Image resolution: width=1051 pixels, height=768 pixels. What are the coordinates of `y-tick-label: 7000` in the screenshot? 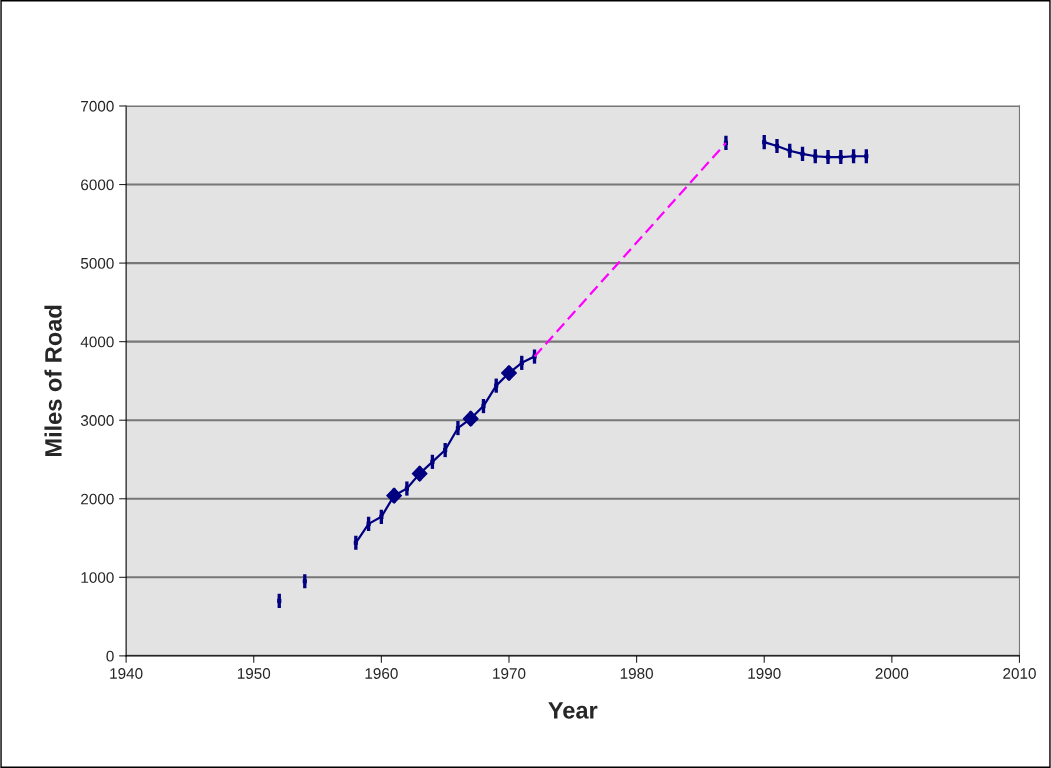 It's located at (97, 106).